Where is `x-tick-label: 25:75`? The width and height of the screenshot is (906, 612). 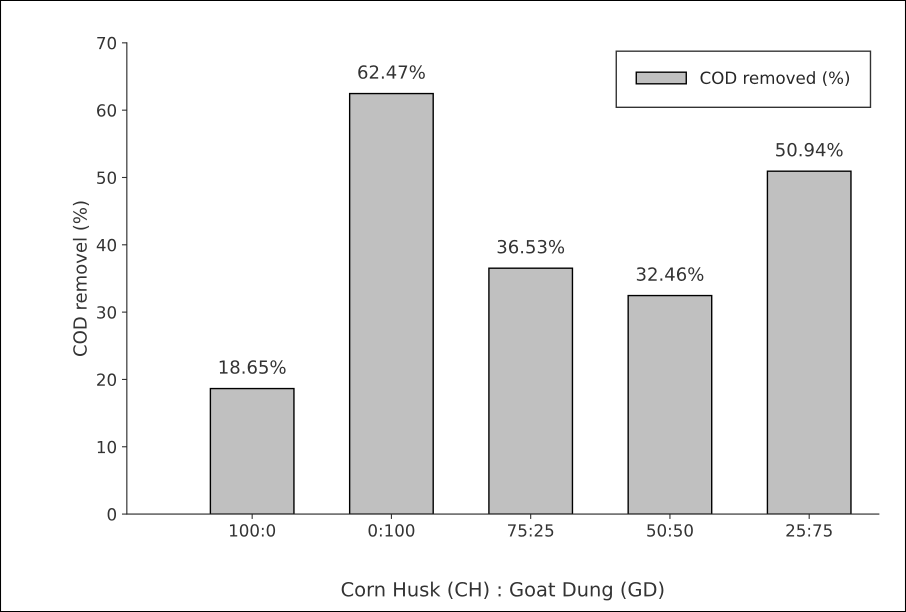
x-tick-label: 25:75 is located at coordinates (809, 530).